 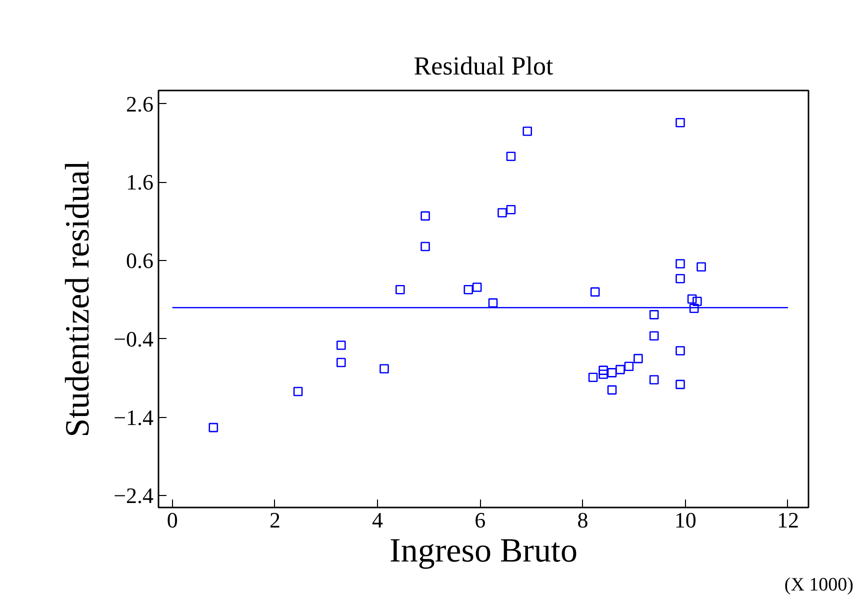 What do you see at coordinates (484, 551) in the screenshot?
I see `x-axis-title: Ingreso Bruto` at bounding box center [484, 551].